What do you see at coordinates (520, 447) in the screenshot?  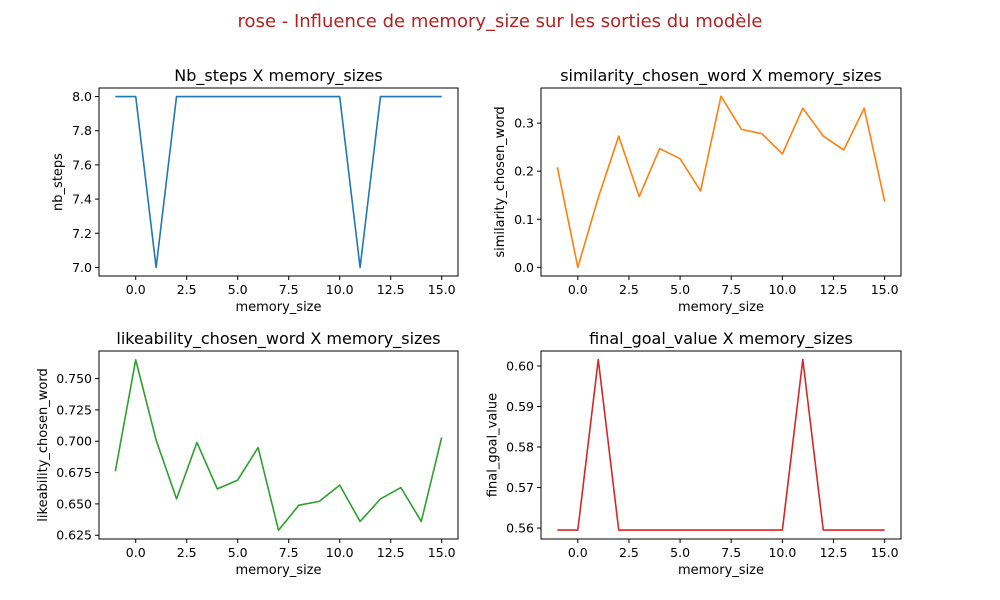 I see `y-tick-label: 0.58` at bounding box center [520, 447].